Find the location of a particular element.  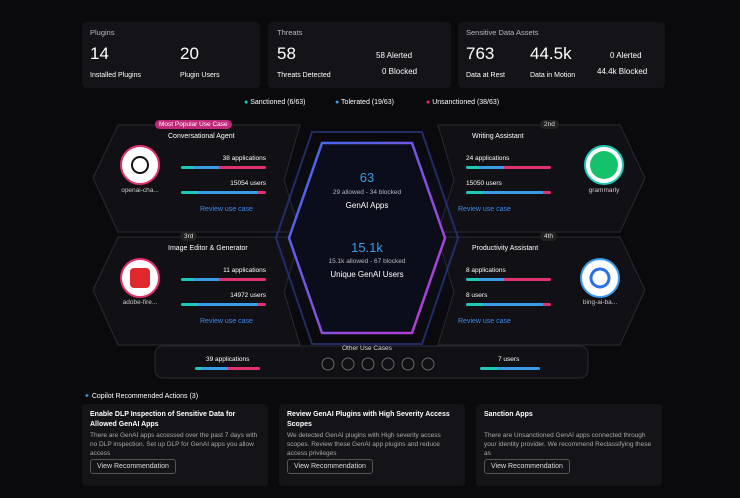

stat-label: Data in Motion is located at coordinates (553, 75).